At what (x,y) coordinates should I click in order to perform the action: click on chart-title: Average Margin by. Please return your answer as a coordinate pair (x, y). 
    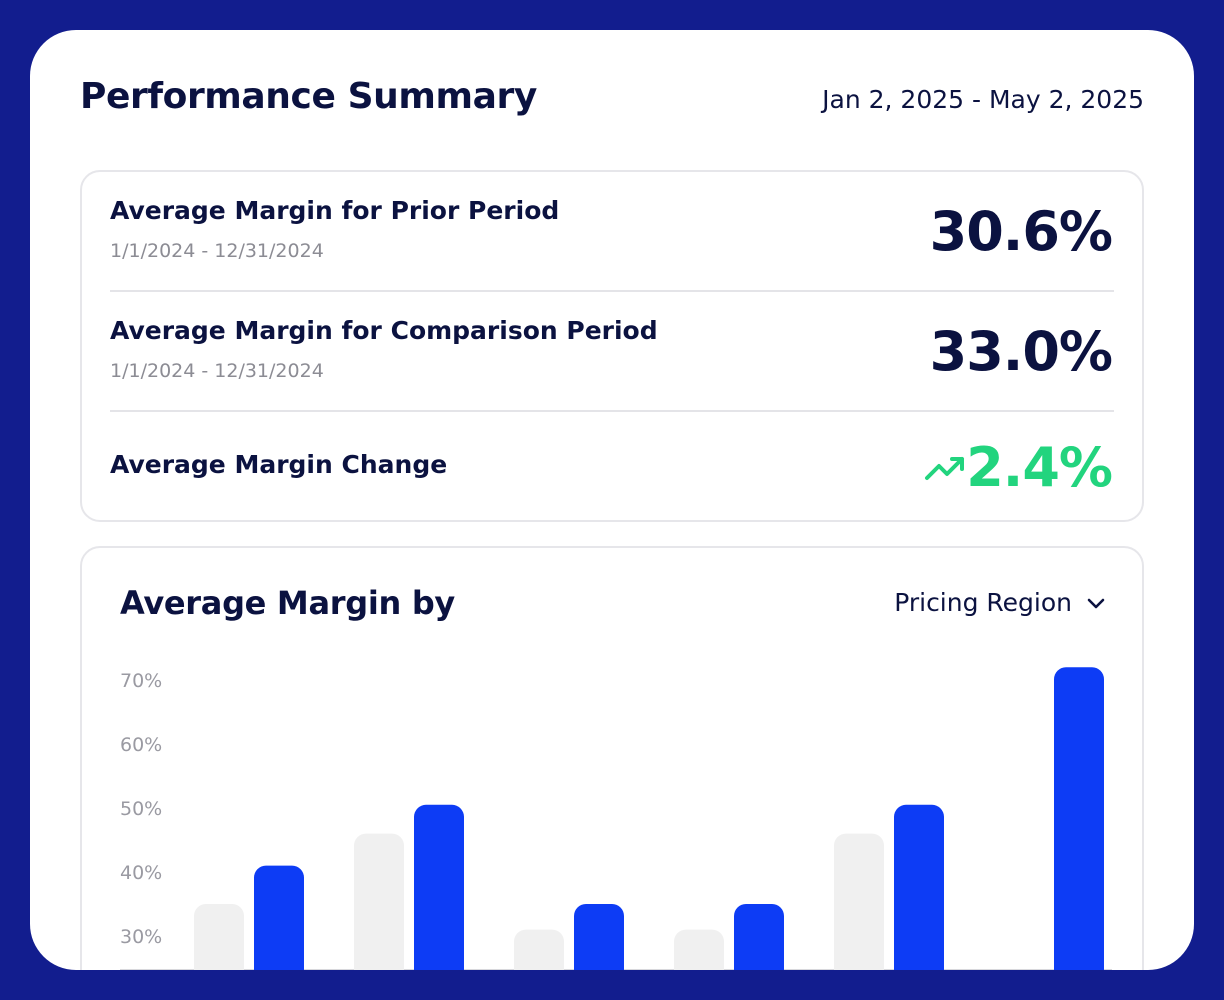
    Looking at the image, I should click on (287, 603).